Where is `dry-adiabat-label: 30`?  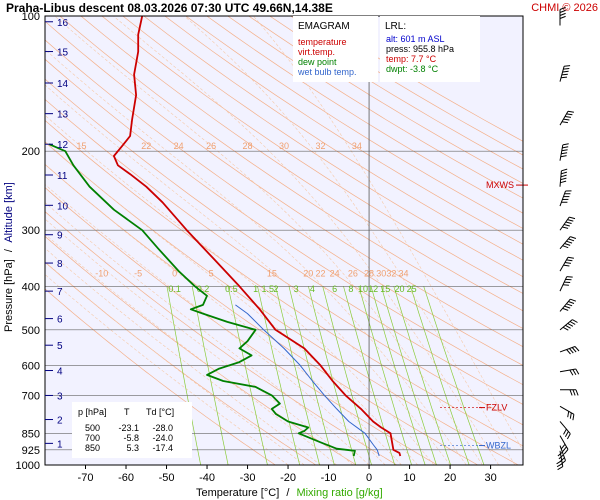 dry-adiabat-label: 30 is located at coordinates (284, 146).